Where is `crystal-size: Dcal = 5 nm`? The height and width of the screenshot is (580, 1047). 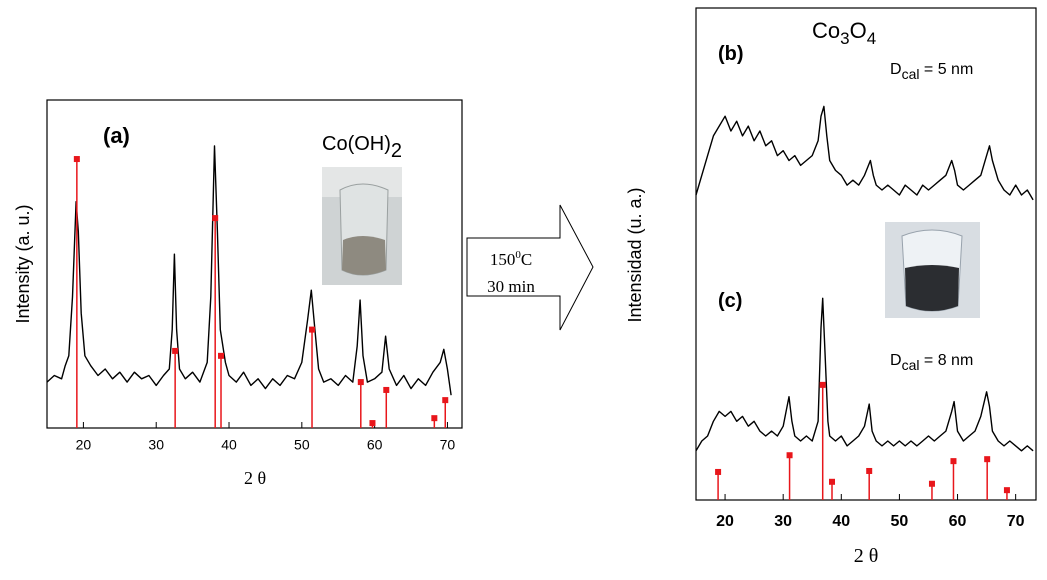
crystal-size: Dcal = 5 nm is located at coordinates (931, 71).